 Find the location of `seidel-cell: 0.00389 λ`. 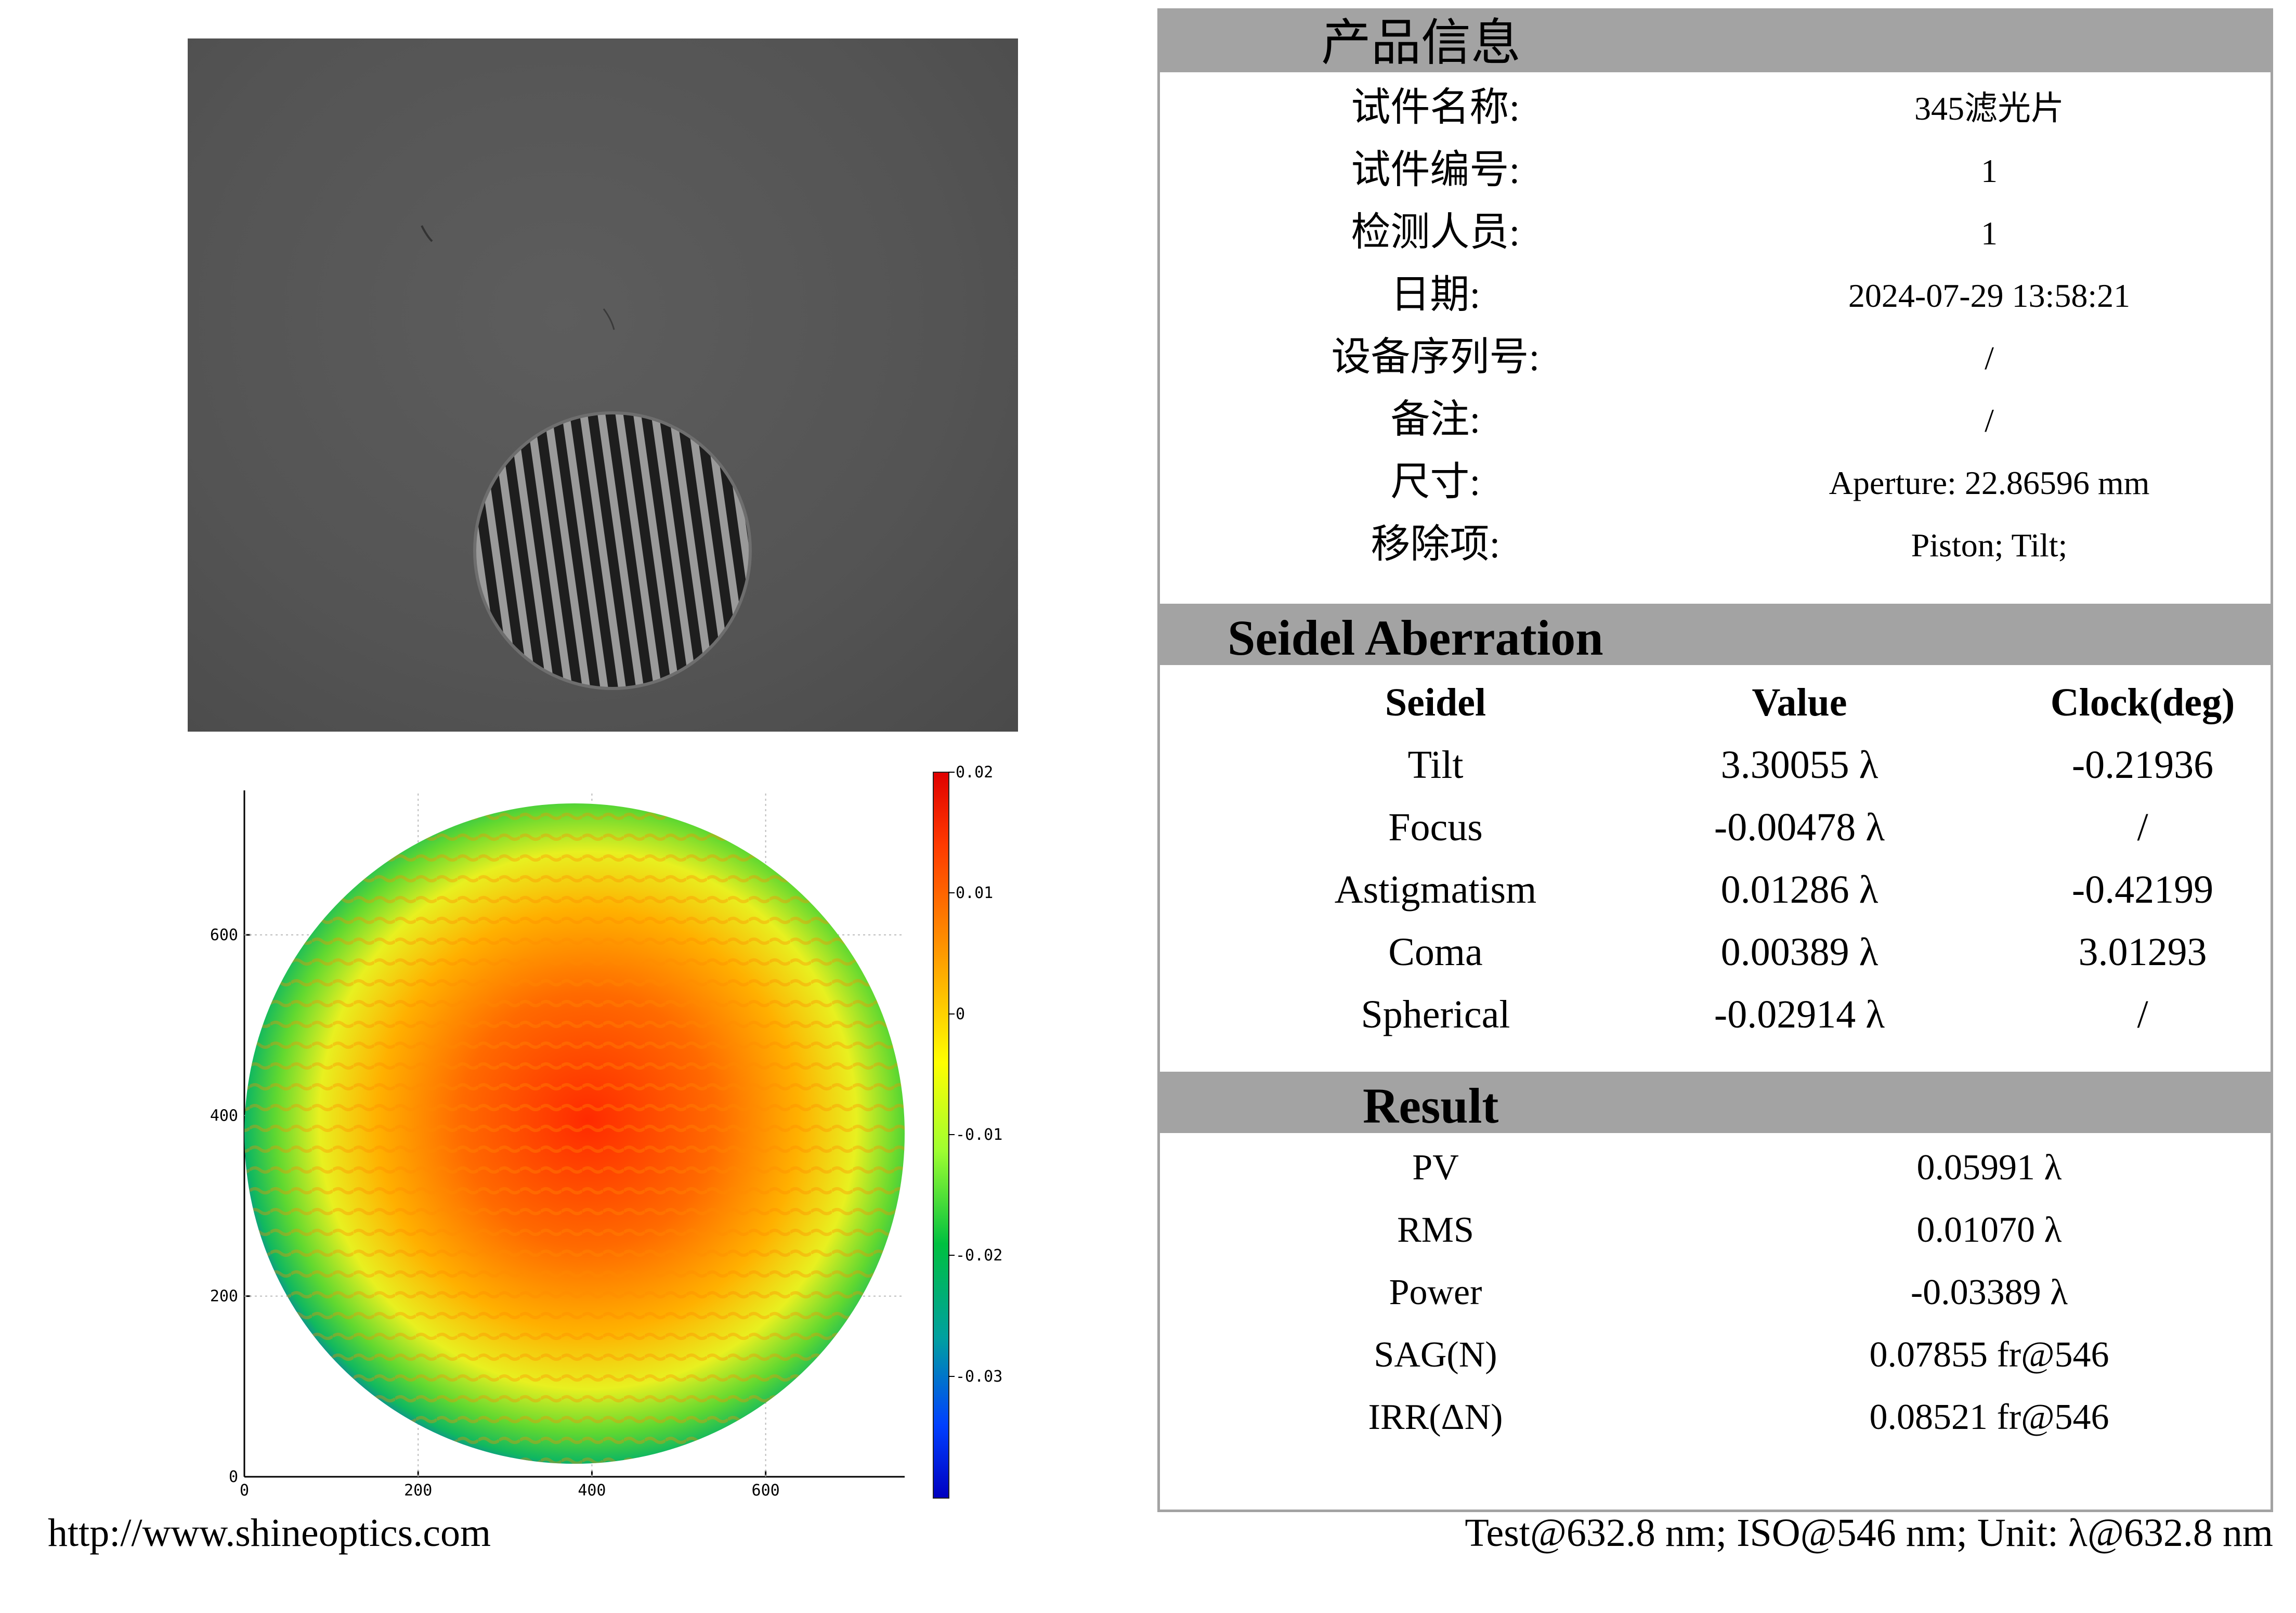

seidel-cell: 0.00389 λ is located at coordinates (1799, 952).